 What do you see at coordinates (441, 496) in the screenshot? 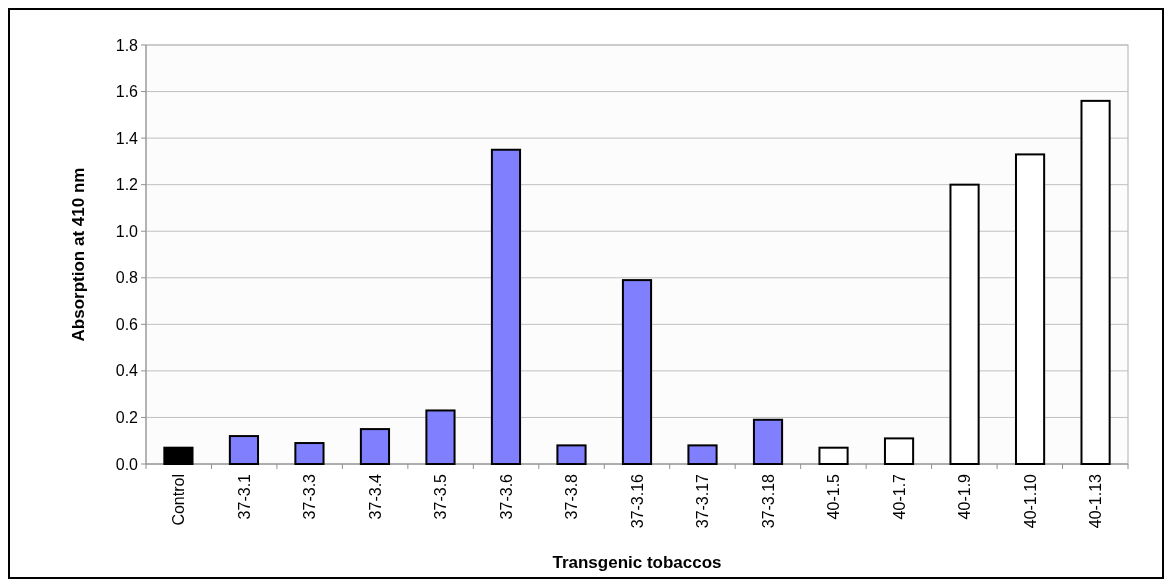
I see `x-tick-label: 37-3.5` at bounding box center [441, 496].